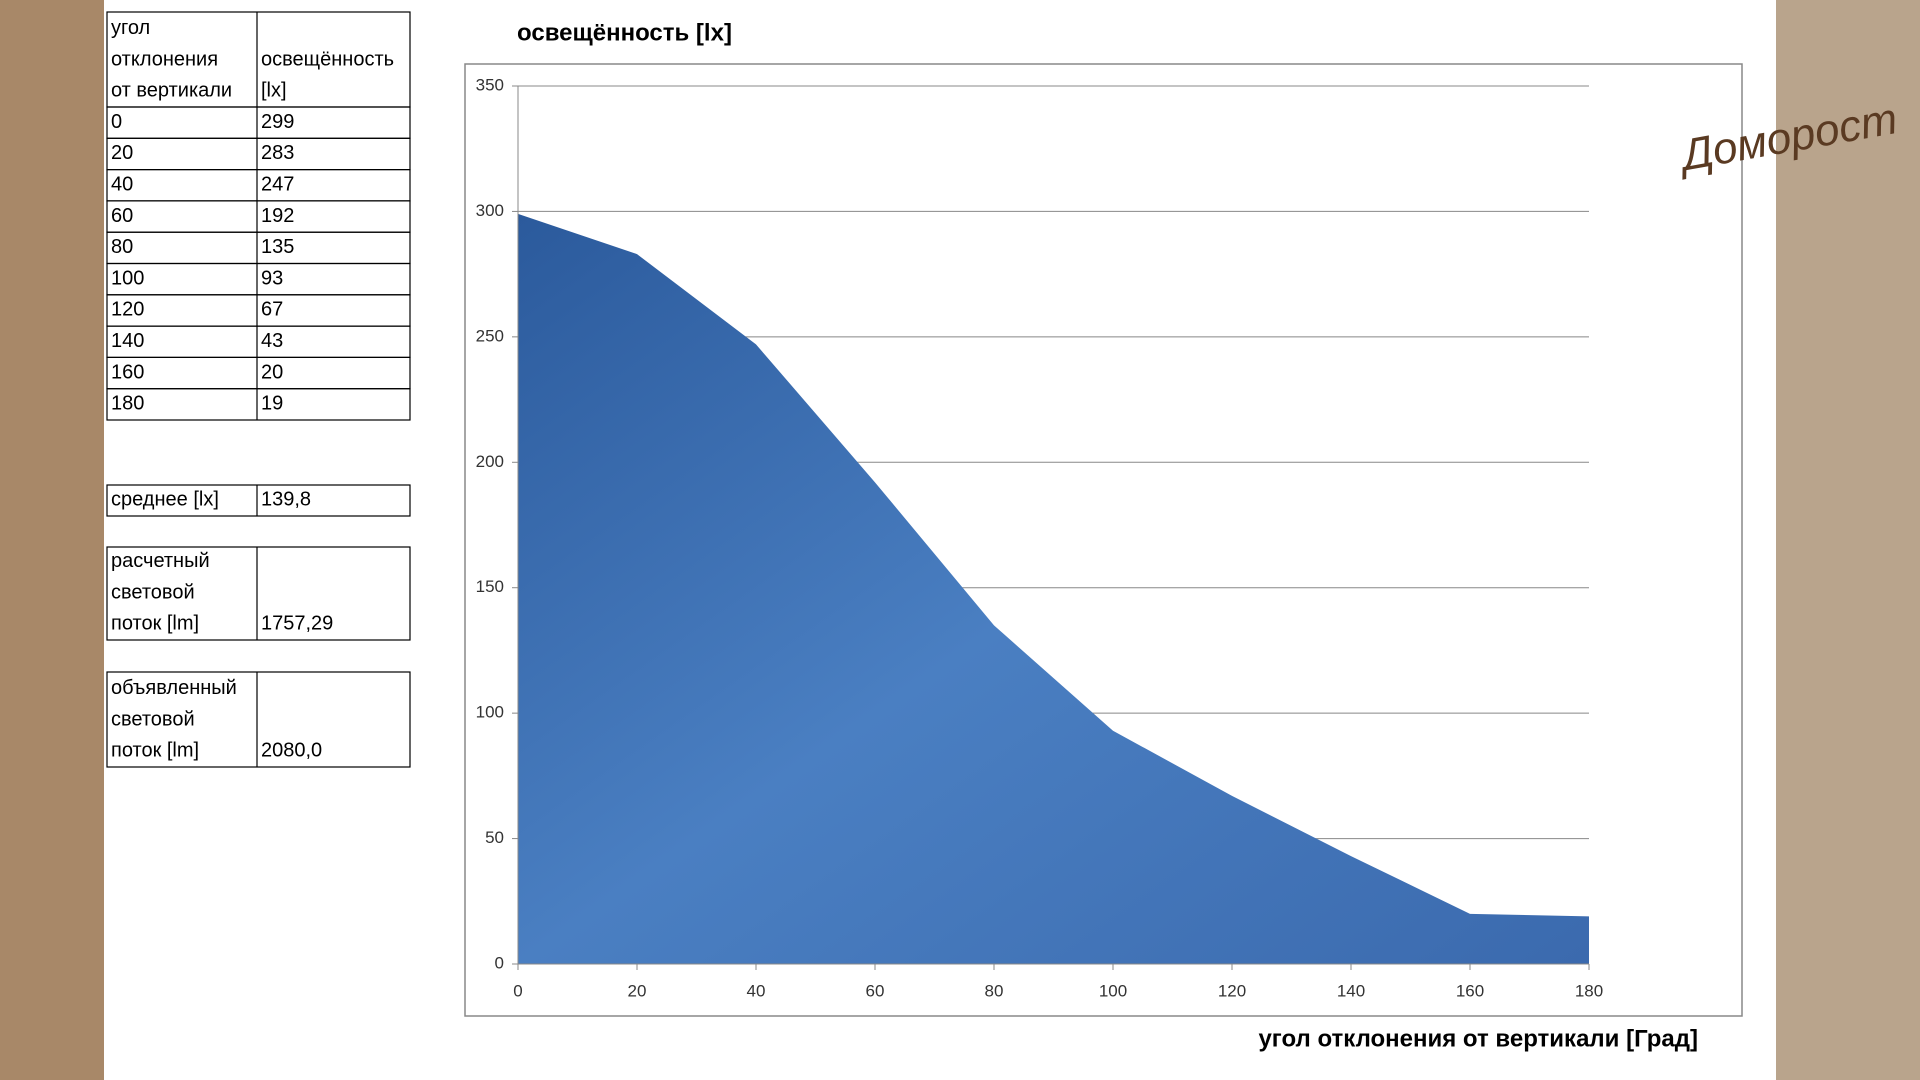 The height and width of the screenshot is (1080, 1920). What do you see at coordinates (277, 122) in the screenshot?
I see `cell-text: 299` at bounding box center [277, 122].